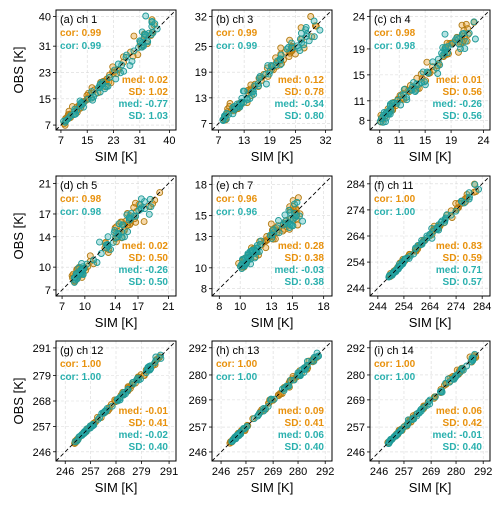 The width and height of the screenshot is (500, 513). Describe the element at coordinates (201, 47) in the screenshot. I see `y-tick-label: 25` at that location.